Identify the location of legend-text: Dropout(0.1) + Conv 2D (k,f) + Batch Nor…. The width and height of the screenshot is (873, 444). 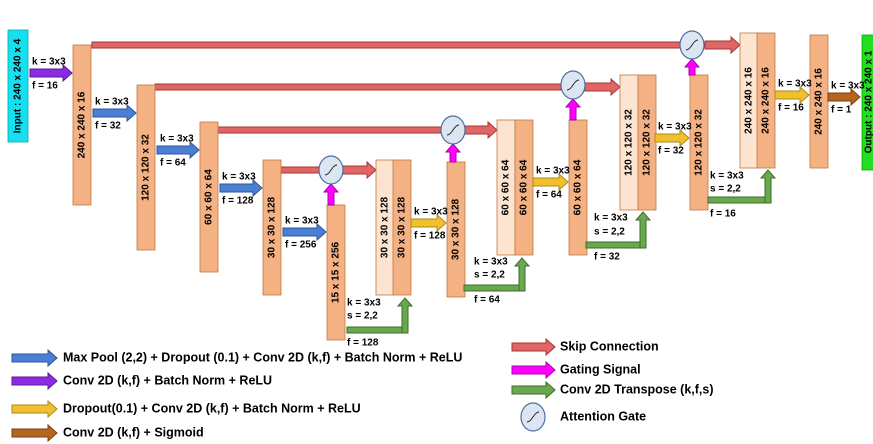
(212, 408).